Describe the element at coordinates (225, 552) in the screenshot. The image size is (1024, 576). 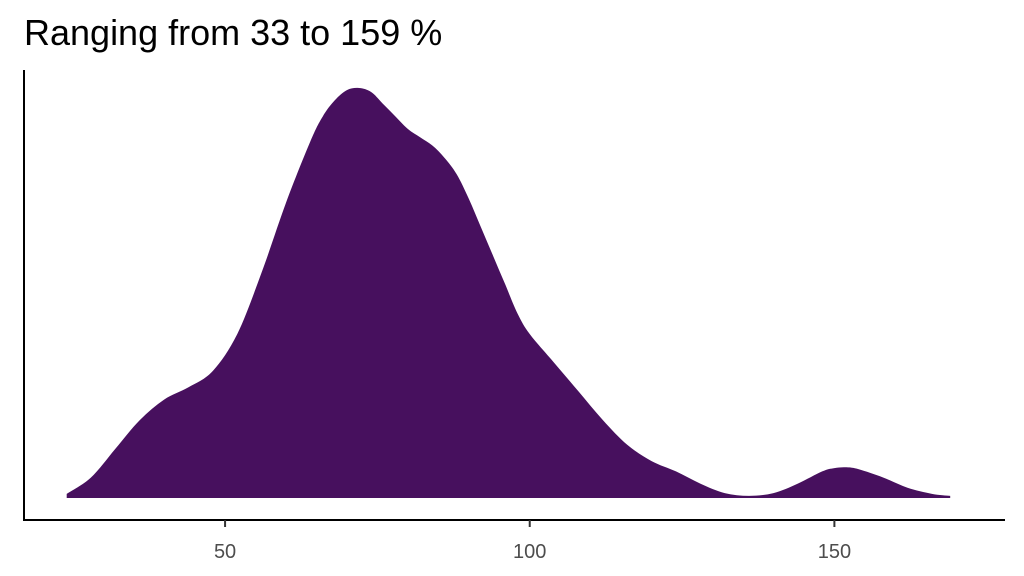
I see `x-tick-label-50: 50` at that location.